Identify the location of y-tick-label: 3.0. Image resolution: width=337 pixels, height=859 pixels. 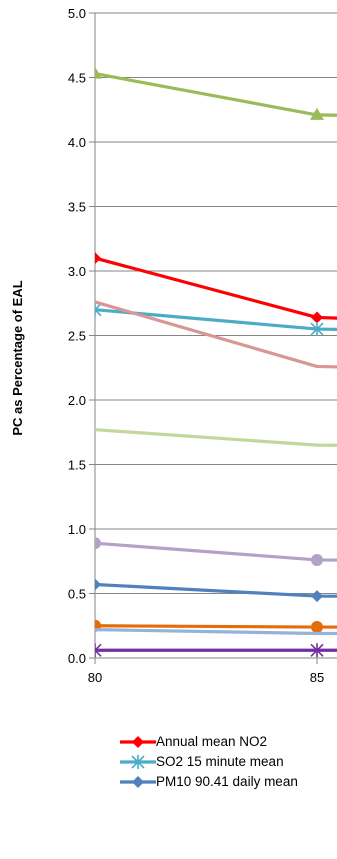
(77, 271).